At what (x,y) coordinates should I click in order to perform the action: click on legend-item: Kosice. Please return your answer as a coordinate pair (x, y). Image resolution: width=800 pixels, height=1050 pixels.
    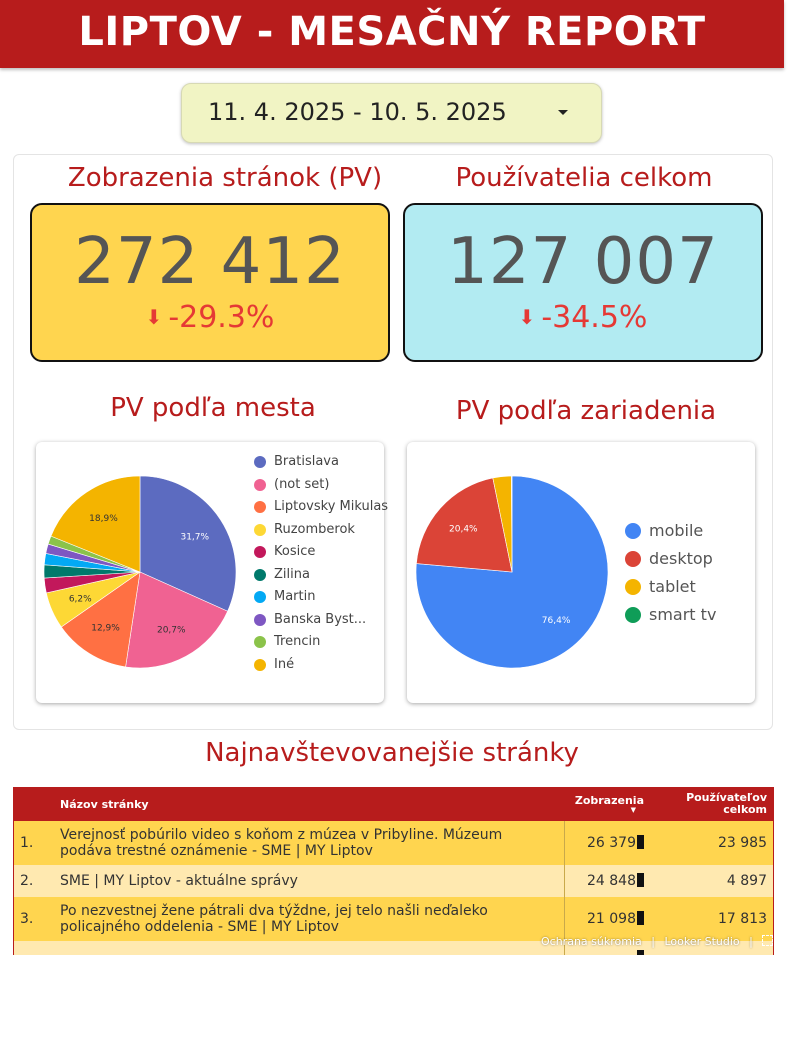
    Looking at the image, I should click on (324, 552).